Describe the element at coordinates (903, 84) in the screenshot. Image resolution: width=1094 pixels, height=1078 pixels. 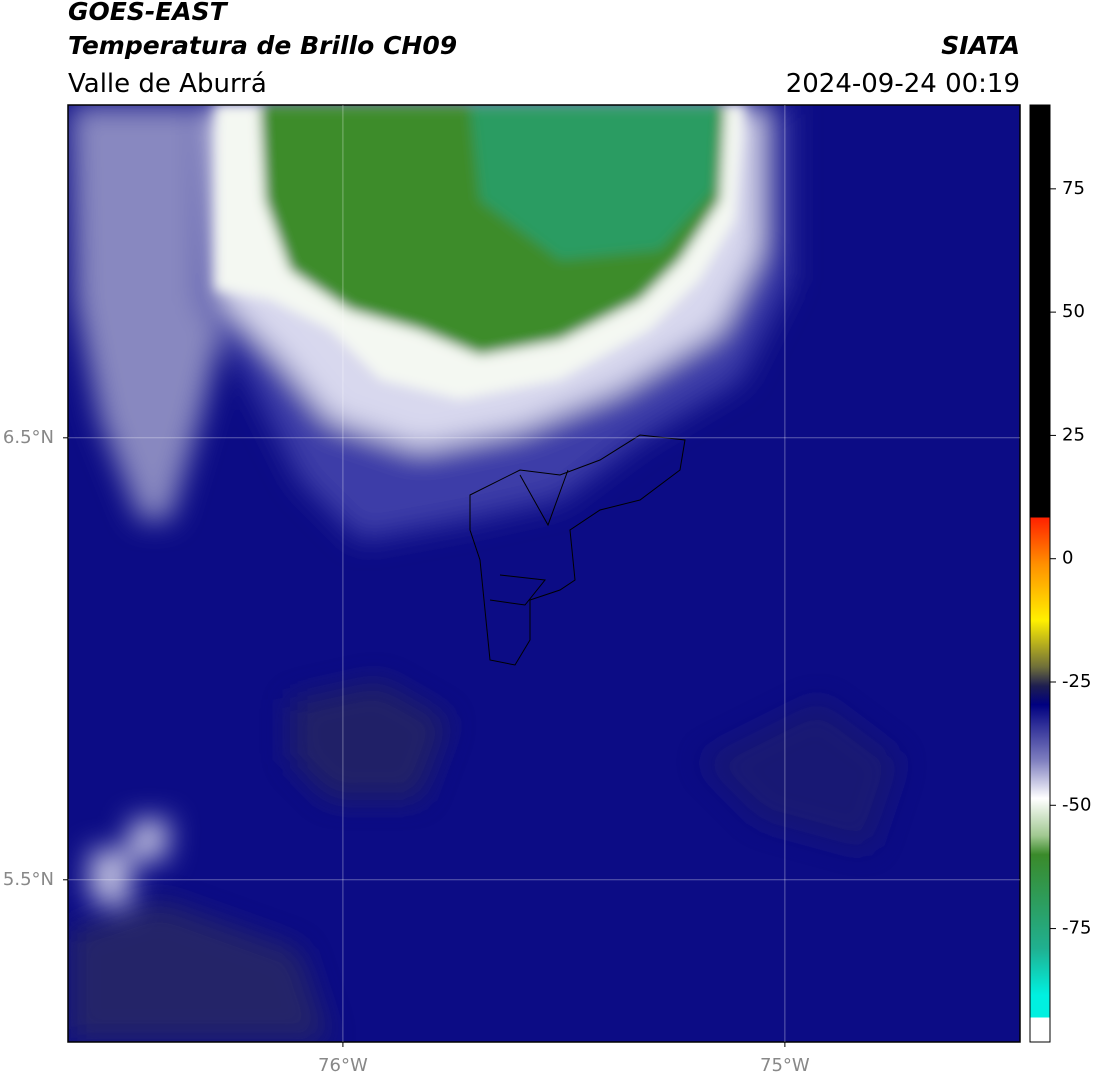
I see `datetime: 2024-09-24 00:19` at that location.